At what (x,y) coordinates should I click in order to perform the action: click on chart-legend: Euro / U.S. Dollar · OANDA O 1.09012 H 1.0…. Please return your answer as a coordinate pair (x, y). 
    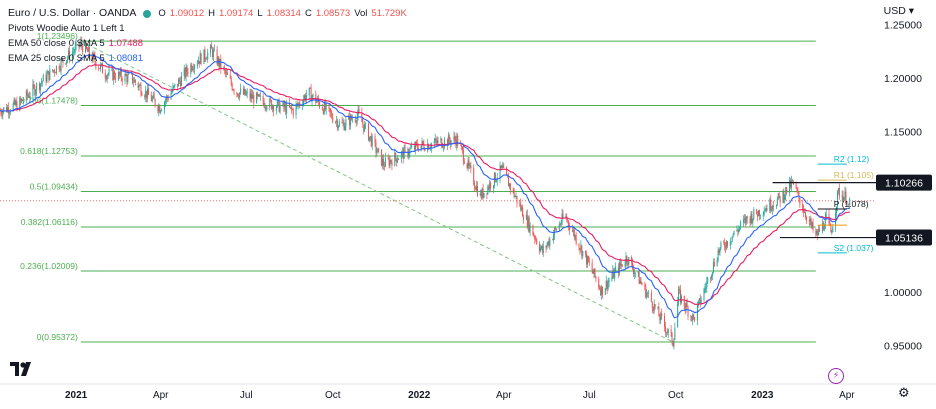
    Looking at the image, I should click on (207, 36).